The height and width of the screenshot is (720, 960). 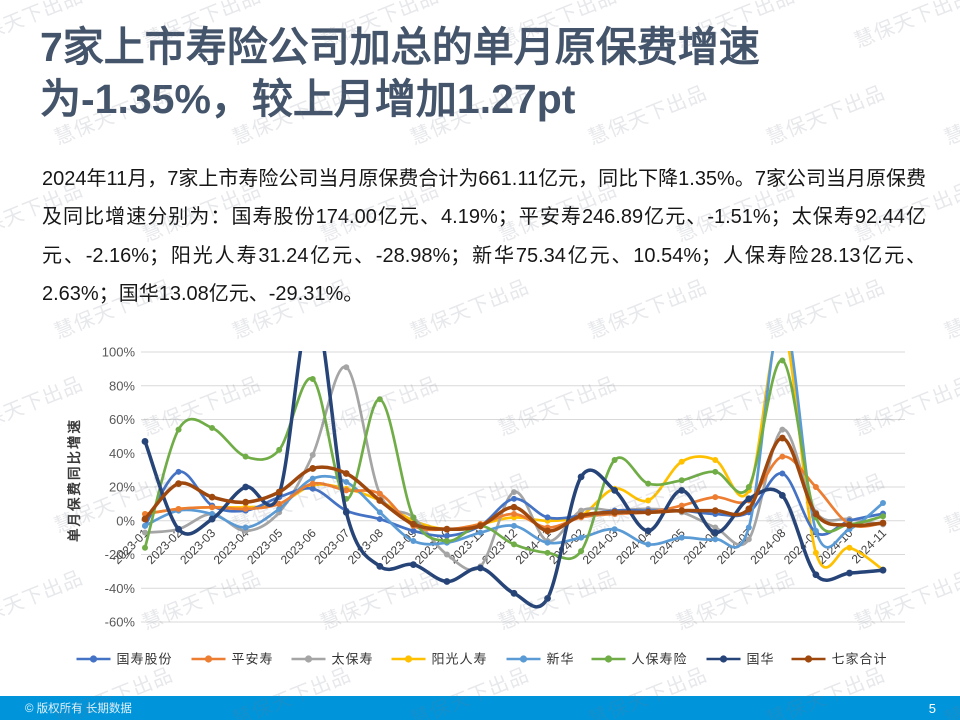 I want to click on y-axis-label: 0%, so click(x=125, y=520).